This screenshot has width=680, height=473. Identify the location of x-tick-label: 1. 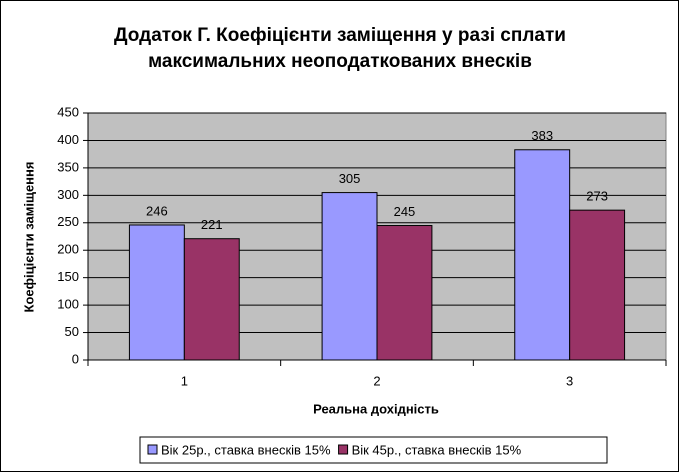
(184, 380).